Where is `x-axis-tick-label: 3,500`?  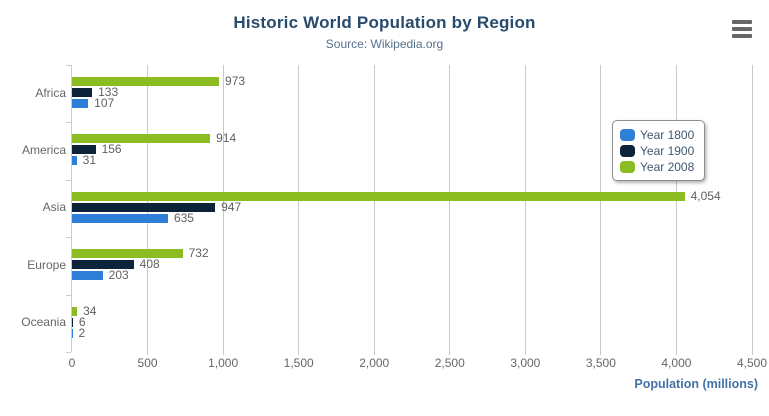 x-axis-tick-label: 3,500 is located at coordinates (600, 363).